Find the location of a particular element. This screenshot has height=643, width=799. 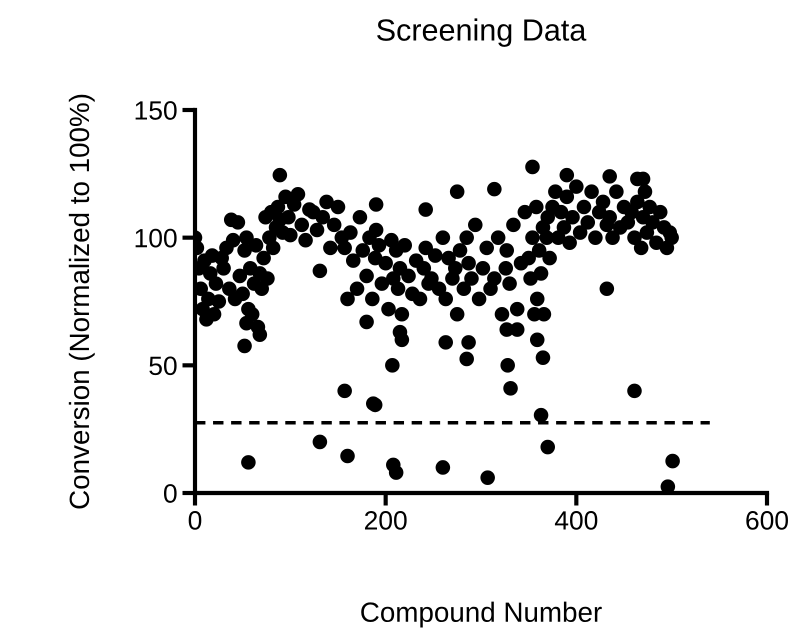

x-tick-label: 200 is located at coordinates (385, 520).